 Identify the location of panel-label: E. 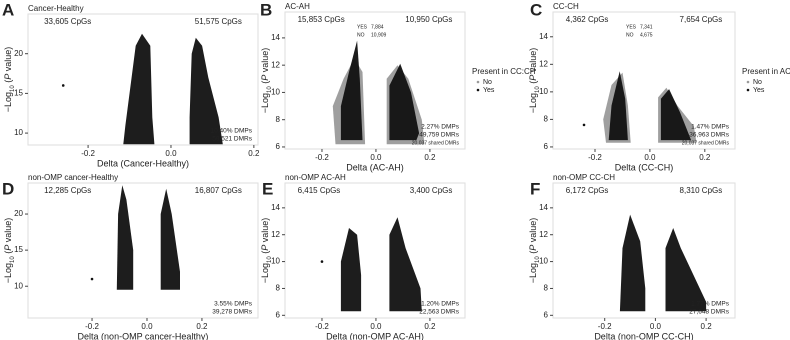
(267, 188).